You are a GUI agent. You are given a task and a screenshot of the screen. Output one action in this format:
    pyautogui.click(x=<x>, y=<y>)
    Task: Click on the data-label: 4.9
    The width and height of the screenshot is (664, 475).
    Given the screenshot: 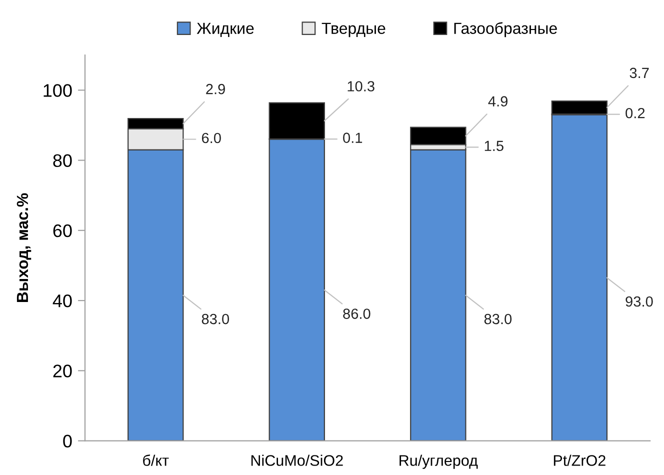 What is the action you would take?
    pyautogui.click(x=498, y=101)
    